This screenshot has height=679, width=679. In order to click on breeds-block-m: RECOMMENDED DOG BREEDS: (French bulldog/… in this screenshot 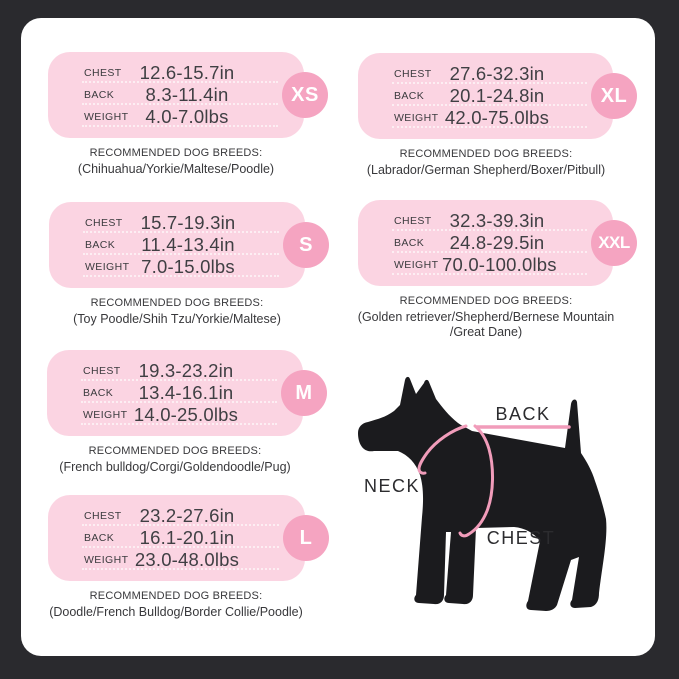, I will do `click(175, 459)`.